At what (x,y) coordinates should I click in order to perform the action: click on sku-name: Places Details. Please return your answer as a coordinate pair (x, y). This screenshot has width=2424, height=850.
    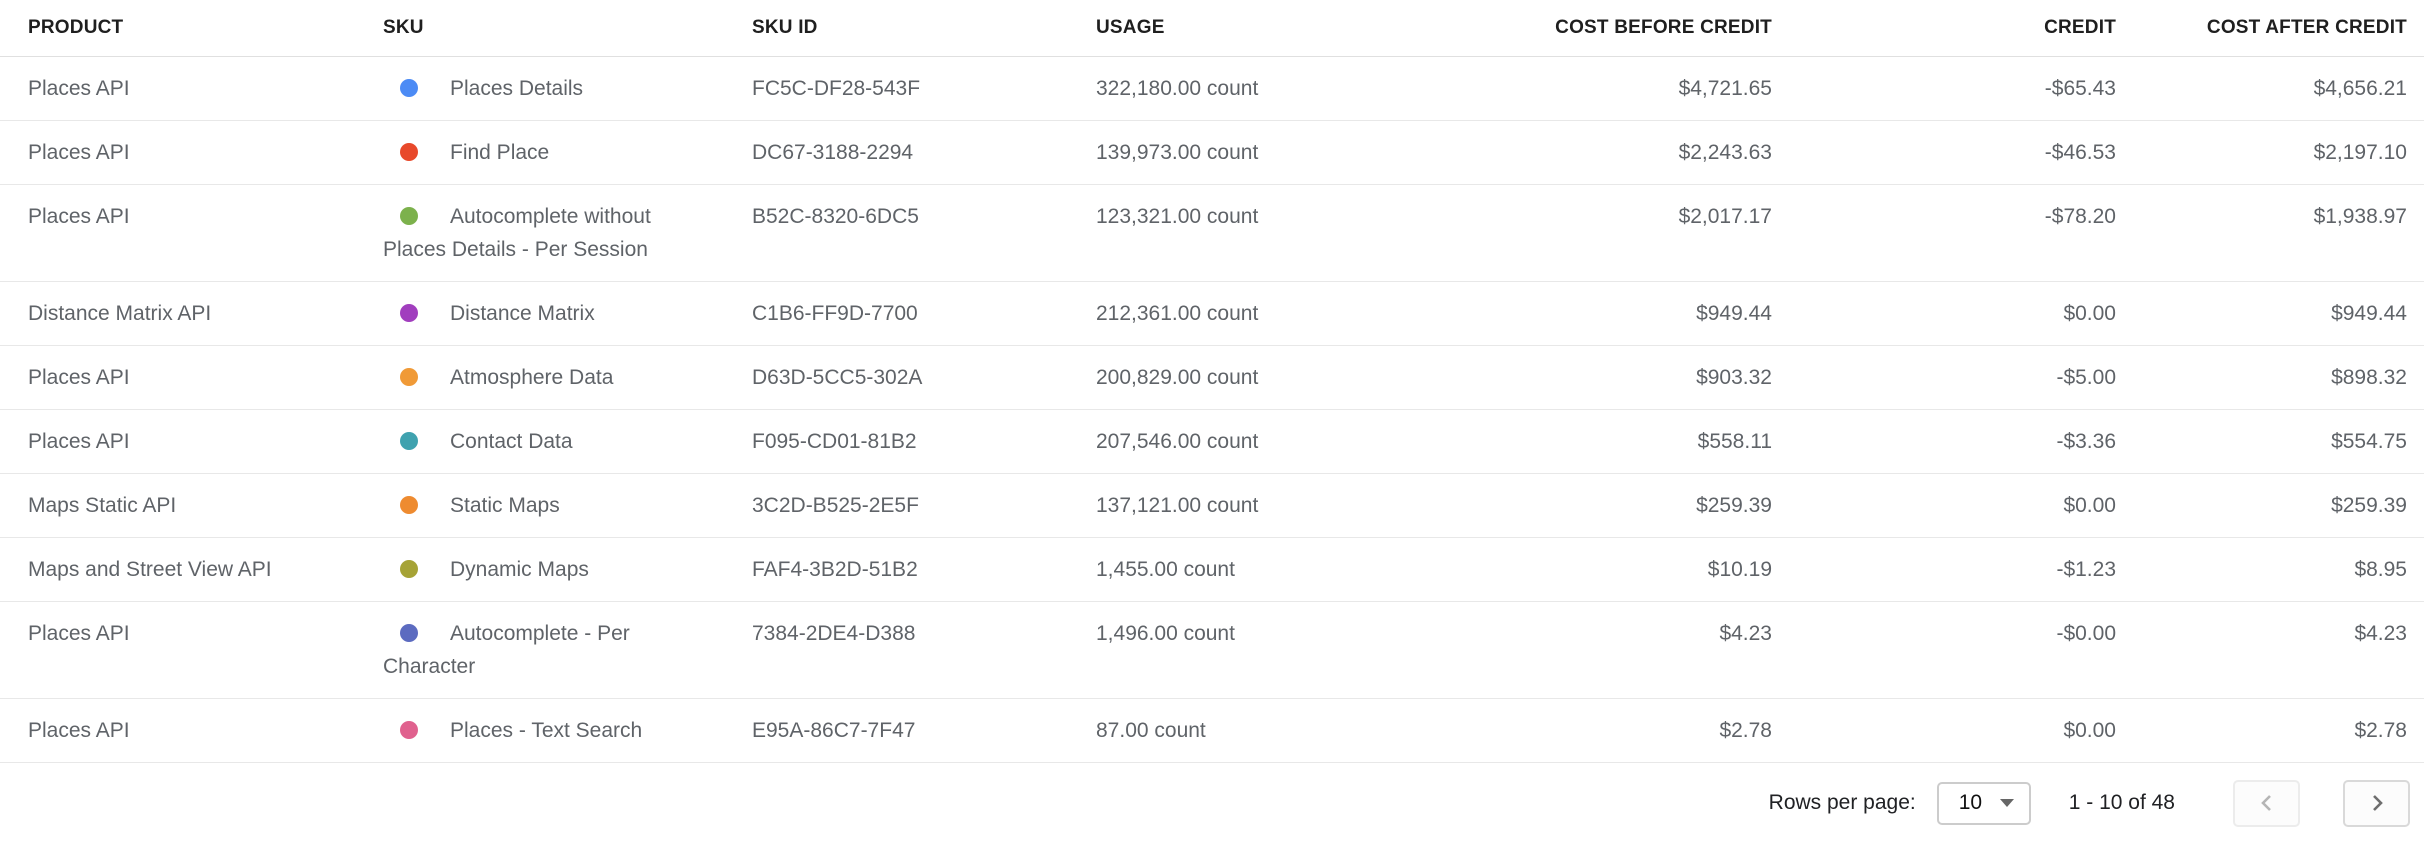
    Looking at the image, I should click on (517, 88).